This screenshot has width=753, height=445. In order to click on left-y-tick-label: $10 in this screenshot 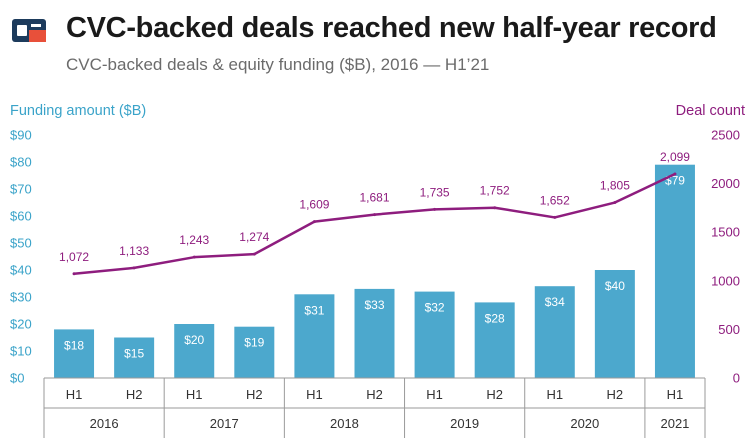, I will do `click(21, 351)`.